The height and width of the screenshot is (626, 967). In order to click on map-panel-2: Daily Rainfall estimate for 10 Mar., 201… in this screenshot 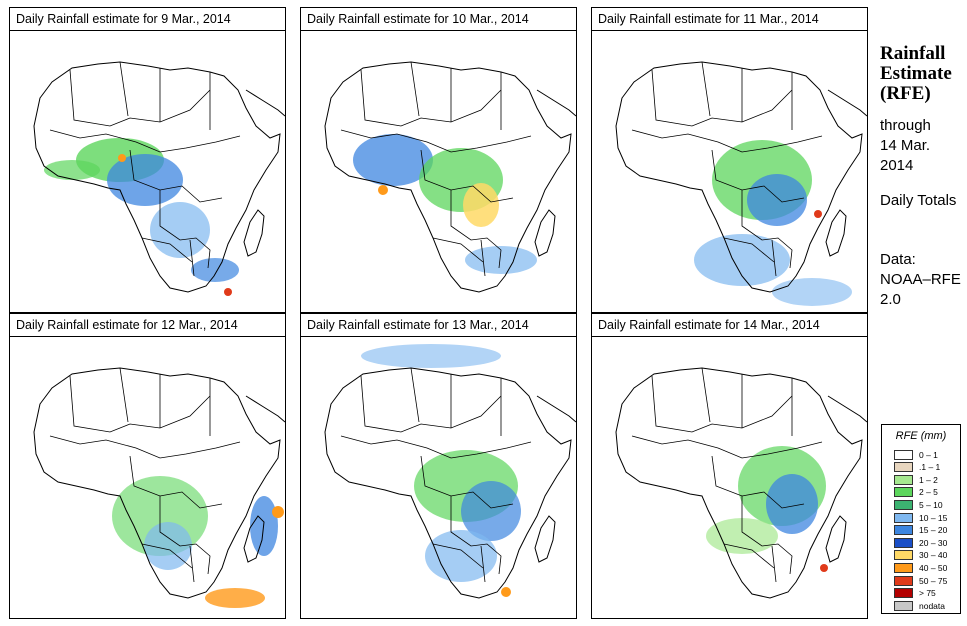, I will do `click(438, 160)`.